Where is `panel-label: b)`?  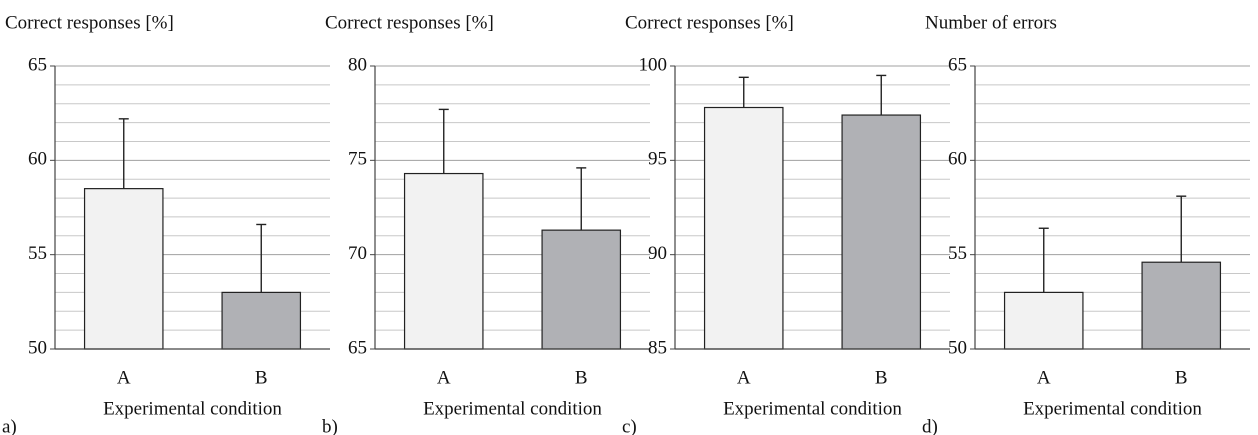 panel-label: b) is located at coordinates (330, 425).